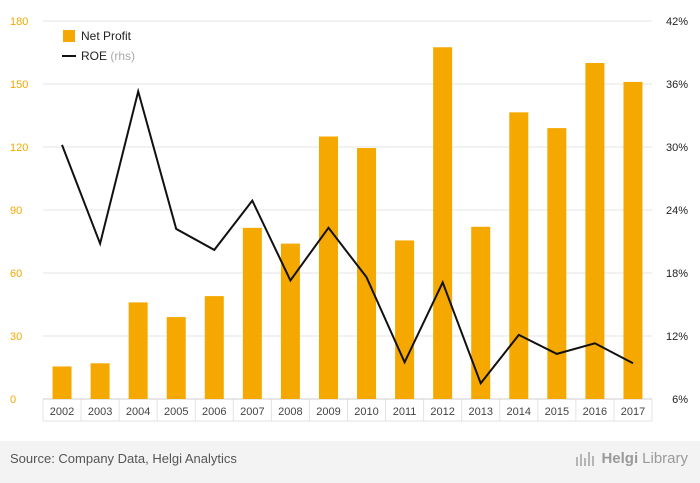  I want to click on y-left-tick-label: 150, so click(19, 85).